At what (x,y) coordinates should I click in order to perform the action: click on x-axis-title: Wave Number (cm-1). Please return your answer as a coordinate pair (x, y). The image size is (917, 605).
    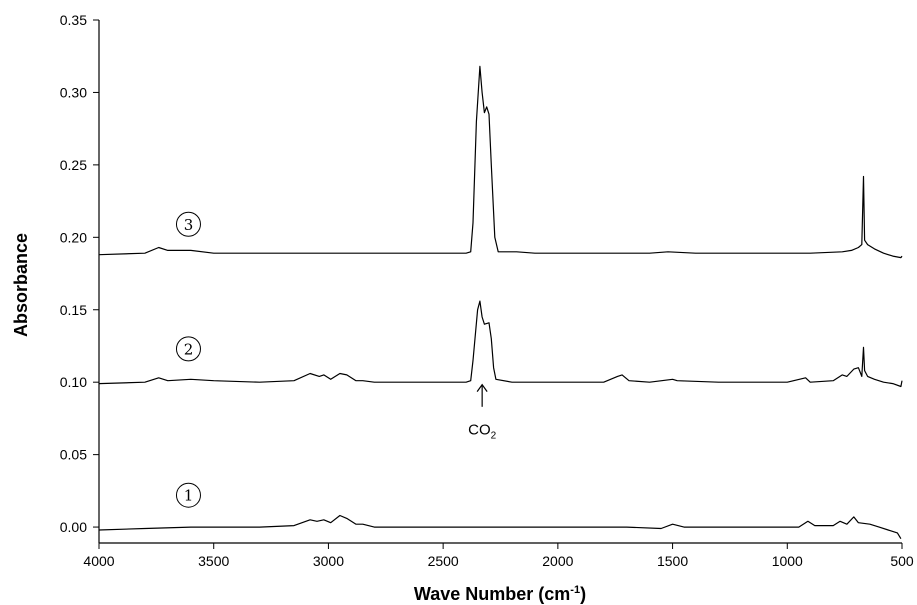
    Looking at the image, I should click on (500, 594).